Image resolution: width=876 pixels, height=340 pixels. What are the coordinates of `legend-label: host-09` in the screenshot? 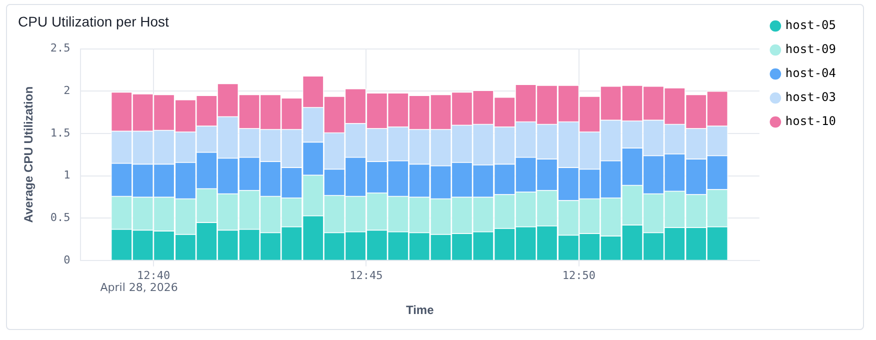 It's located at (810, 49).